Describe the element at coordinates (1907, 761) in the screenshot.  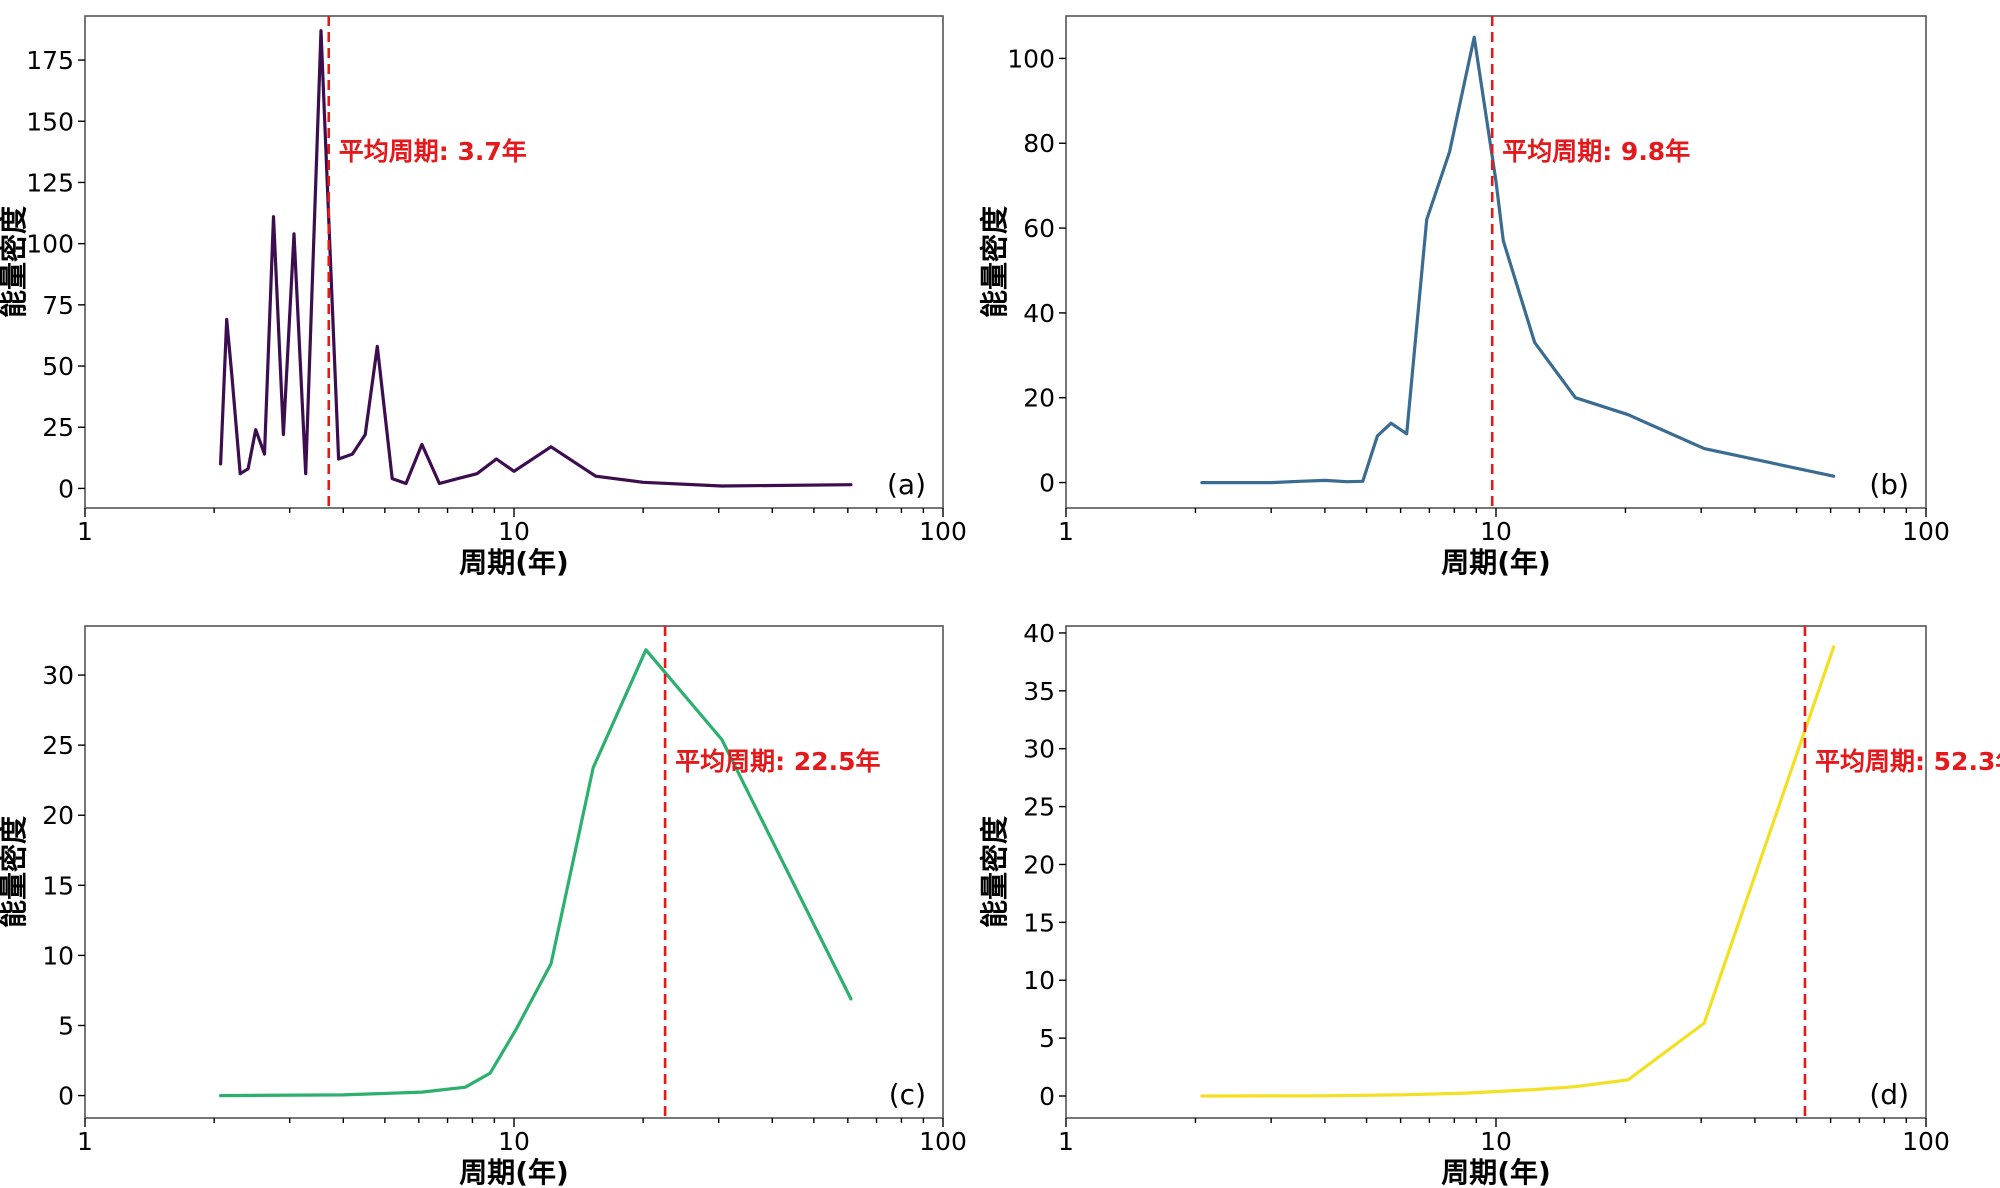
I see `mean-period-label: 平均周期: 52.3年` at that location.